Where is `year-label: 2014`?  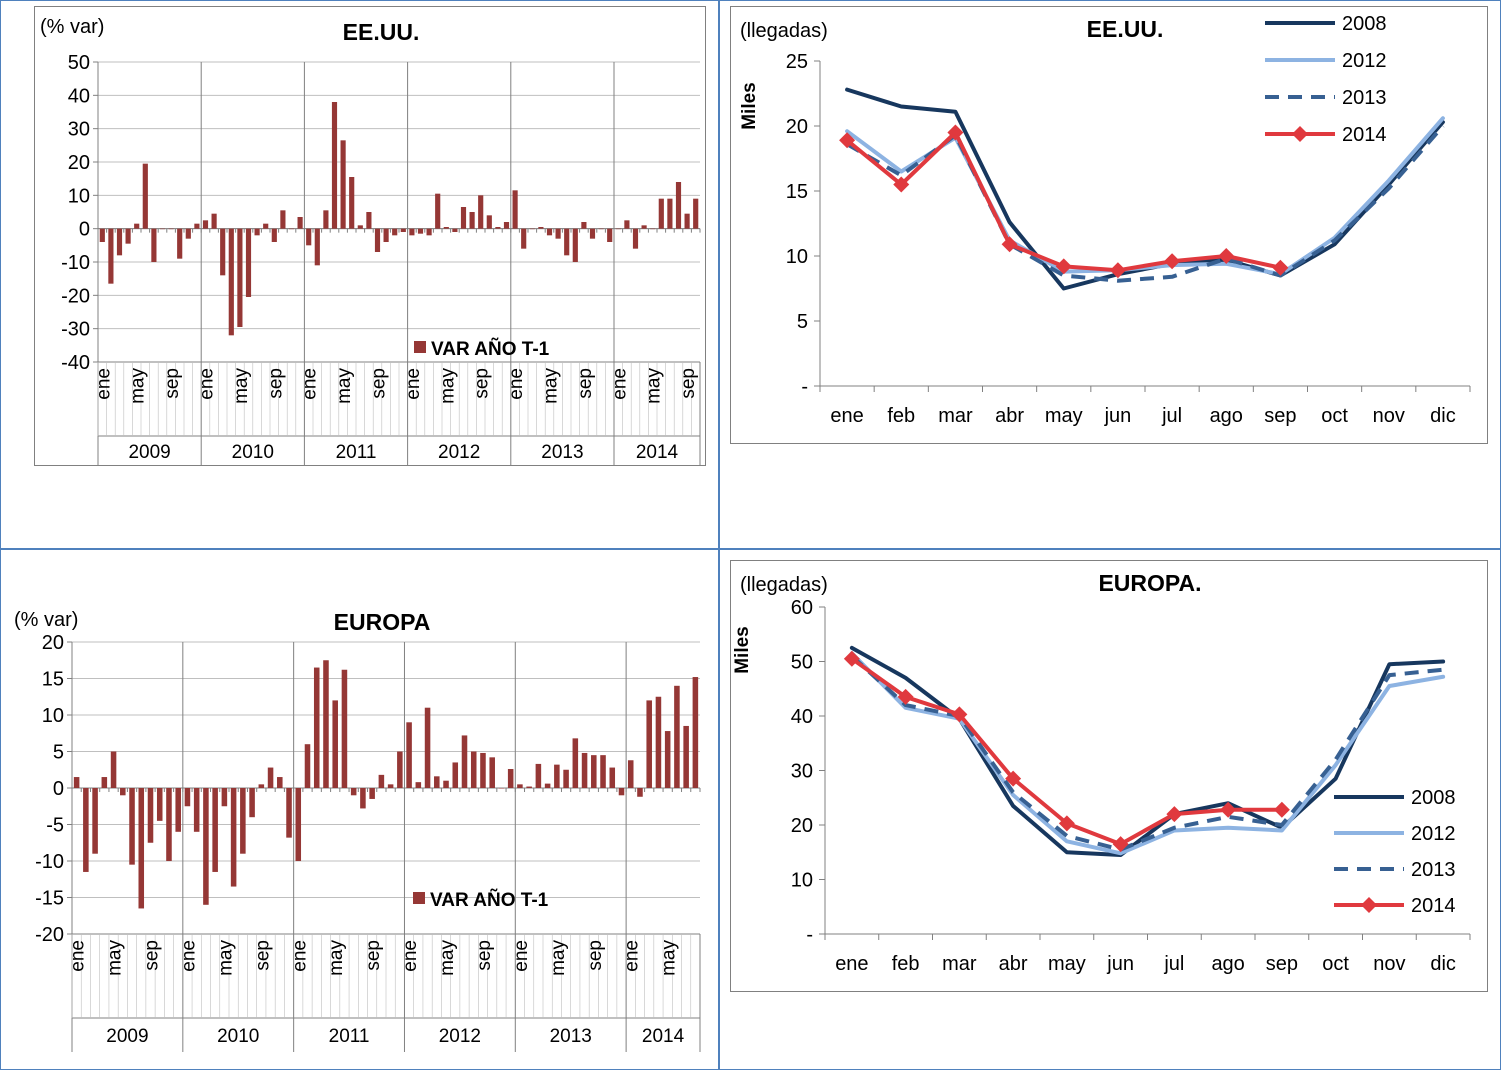 year-label: 2014 is located at coordinates (663, 1036).